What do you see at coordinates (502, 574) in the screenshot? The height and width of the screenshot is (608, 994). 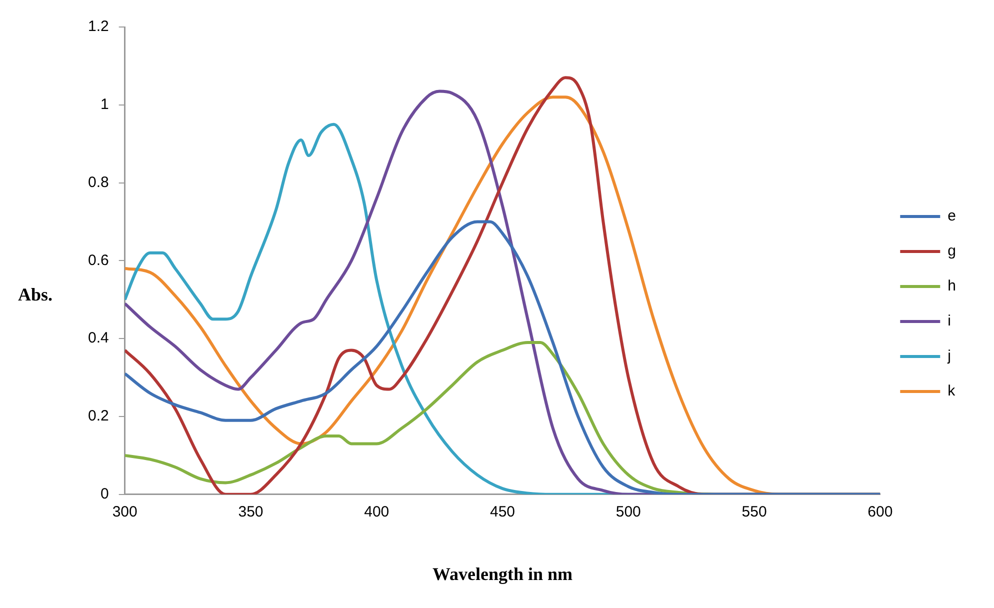 I see `x-axis-title: Wavelength in nm` at bounding box center [502, 574].